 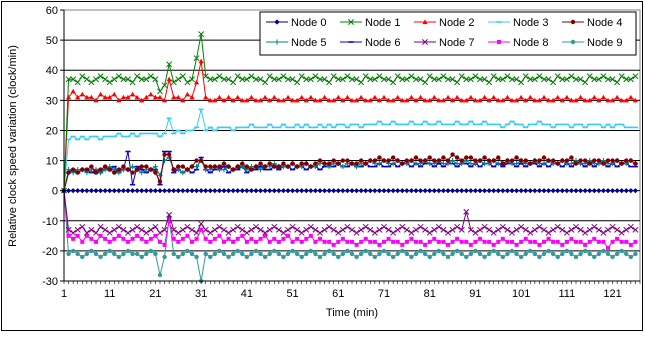 I want to click on x-tick-label: 31, so click(x=201, y=294).